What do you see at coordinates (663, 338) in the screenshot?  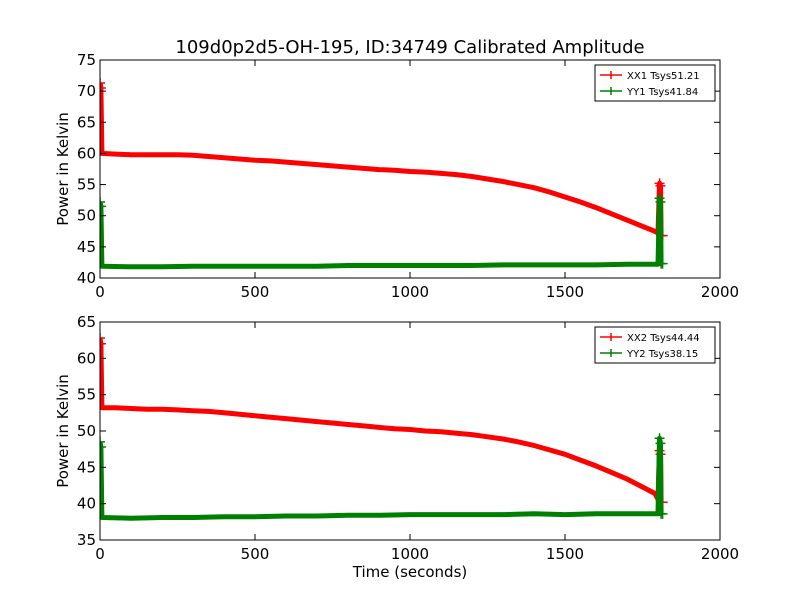 I see `legend-label: XX2 Tsys44.44` at bounding box center [663, 338].